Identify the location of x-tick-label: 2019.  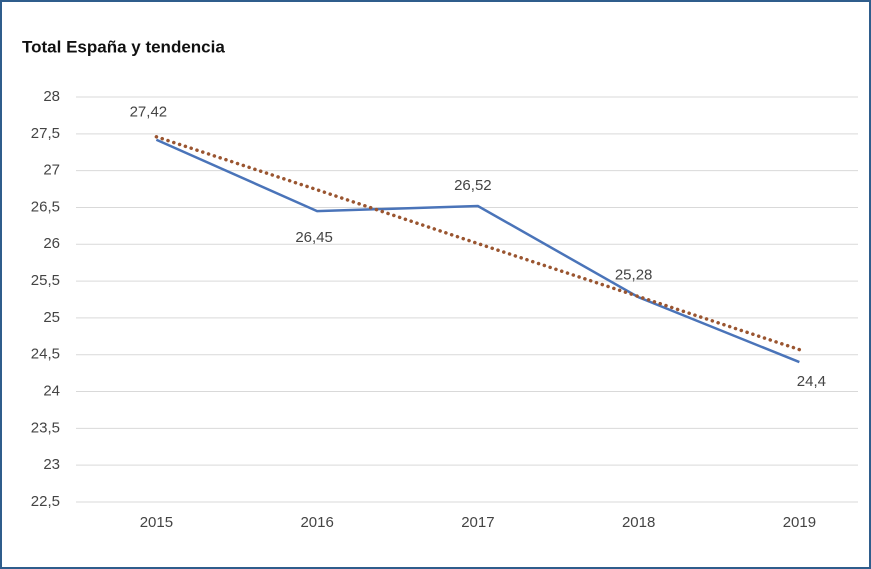
(799, 522).